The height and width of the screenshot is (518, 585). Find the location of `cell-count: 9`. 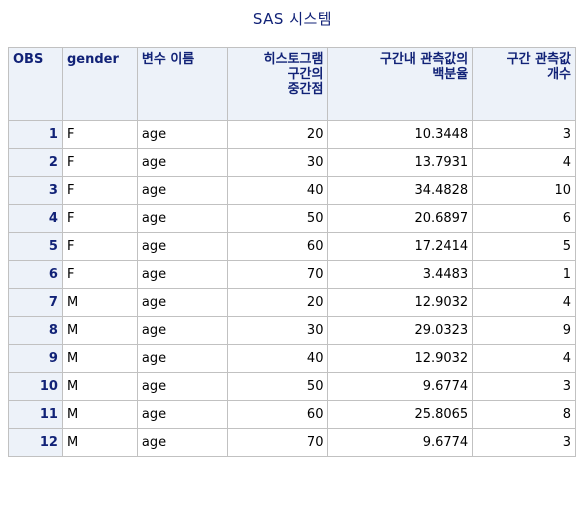

cell-count: 9 is located at coordinates (524, 331).